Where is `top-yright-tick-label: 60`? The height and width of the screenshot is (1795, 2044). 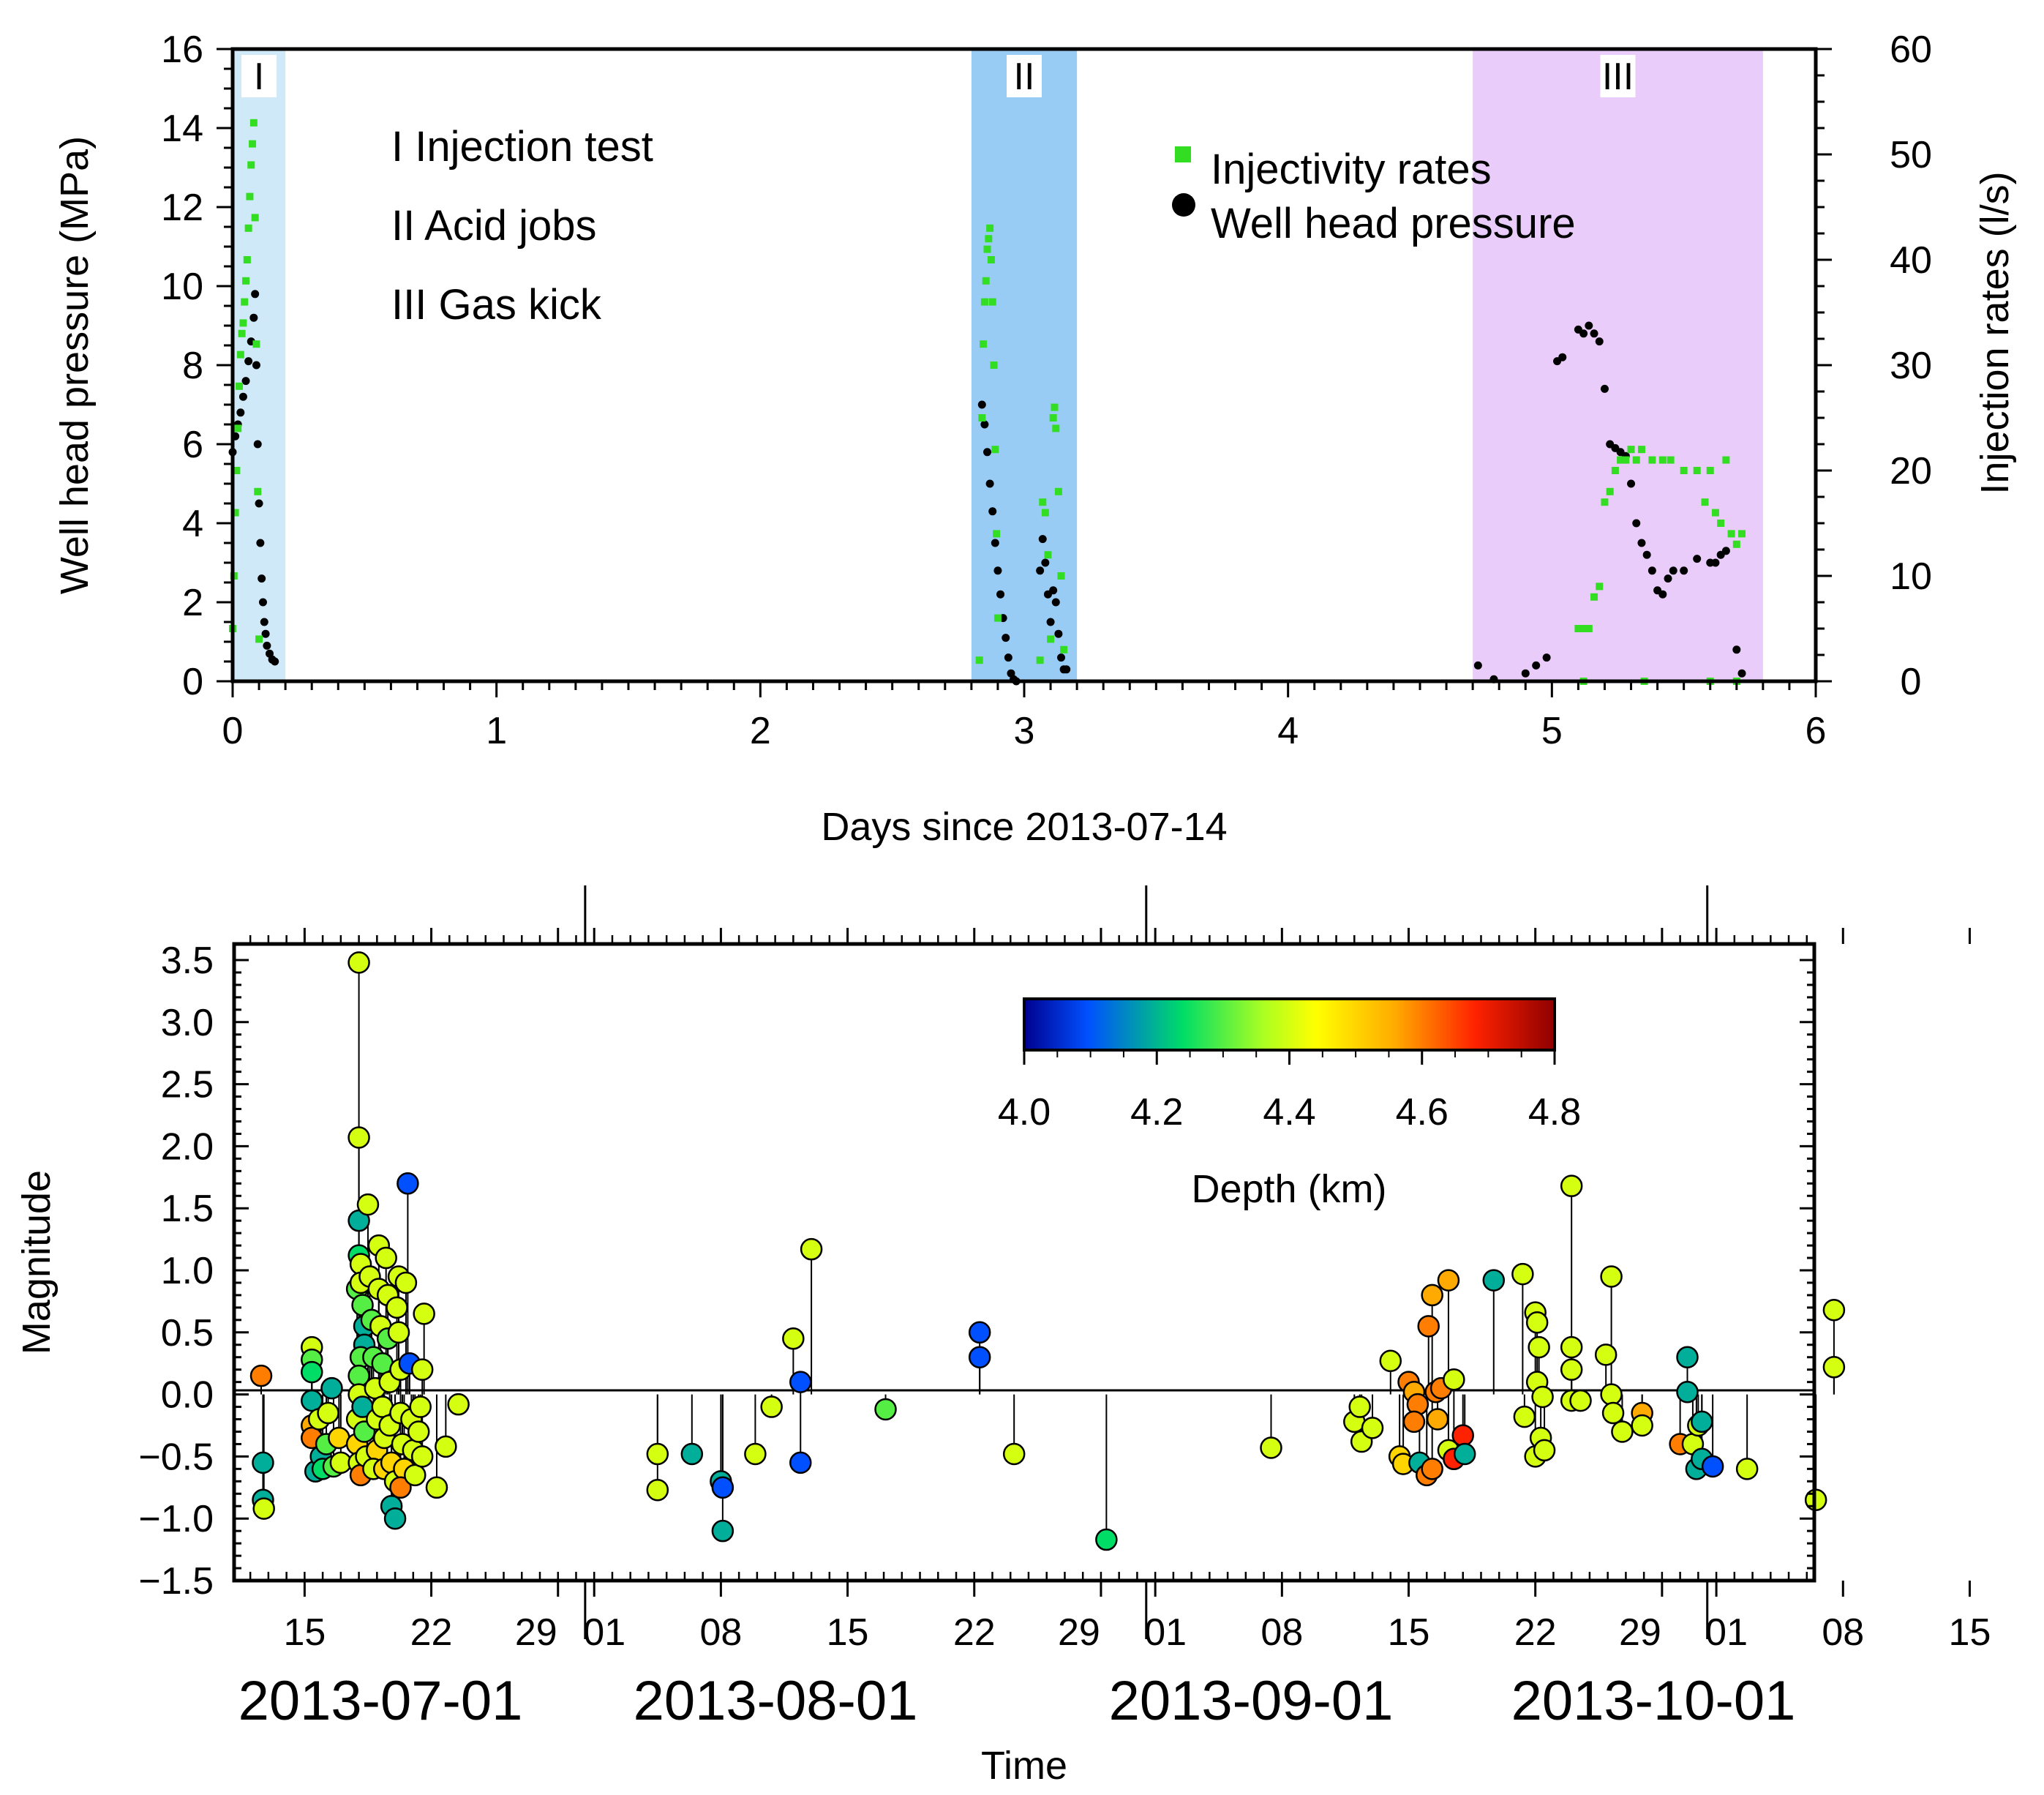 top-yright-tick-label: 60 is located at coordinates (1911, 50).